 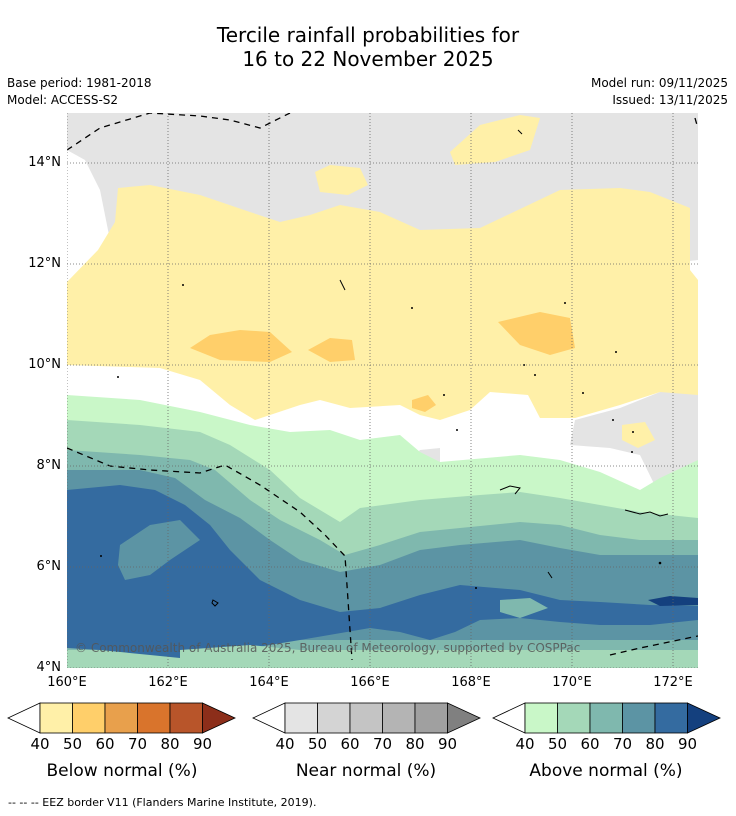 What do you see at coordinates (219, 718) in the screenshot?
I see `colorbar-below-over-arrow` at bounding box center [219, 718].